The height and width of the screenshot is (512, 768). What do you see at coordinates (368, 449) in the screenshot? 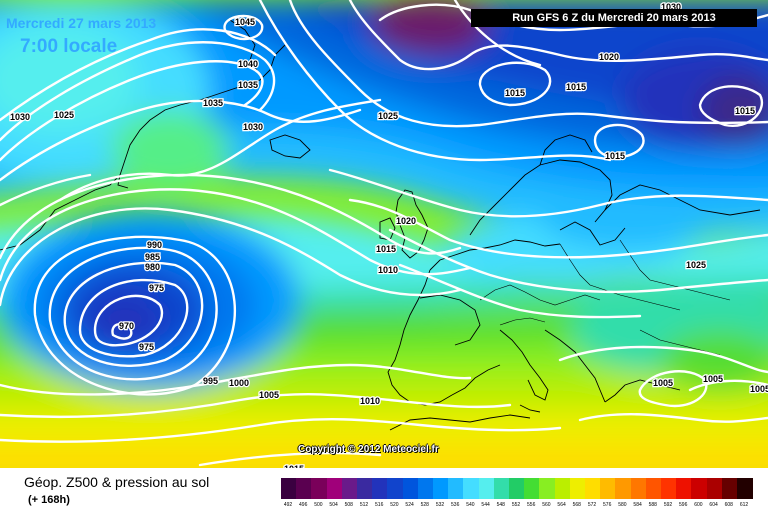
I see `copyright-text: Copyright © 2012 Meteociel.fr` at bounding box center [368, 449].